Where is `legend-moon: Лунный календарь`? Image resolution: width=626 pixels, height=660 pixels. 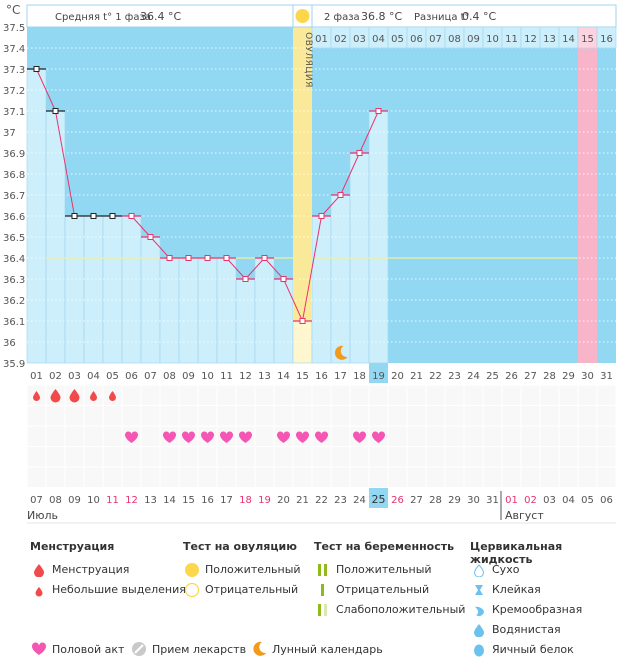
legend-moon: Лунный календарь is located at coordinates (316, 649).